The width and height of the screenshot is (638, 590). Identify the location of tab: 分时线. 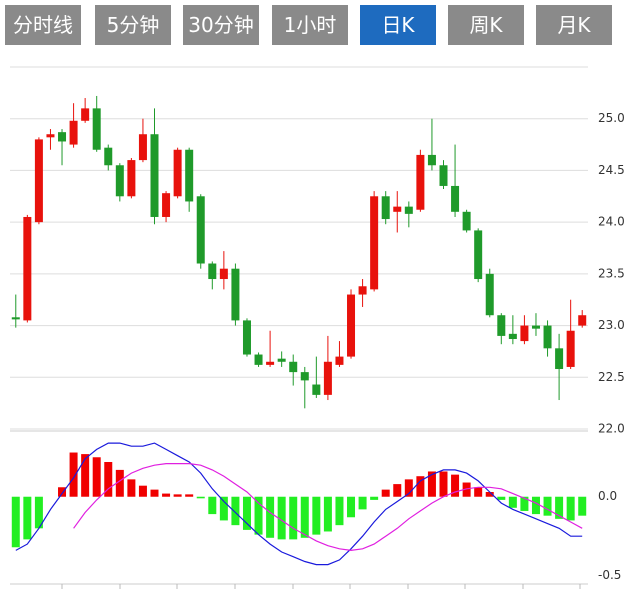
(43, 25).